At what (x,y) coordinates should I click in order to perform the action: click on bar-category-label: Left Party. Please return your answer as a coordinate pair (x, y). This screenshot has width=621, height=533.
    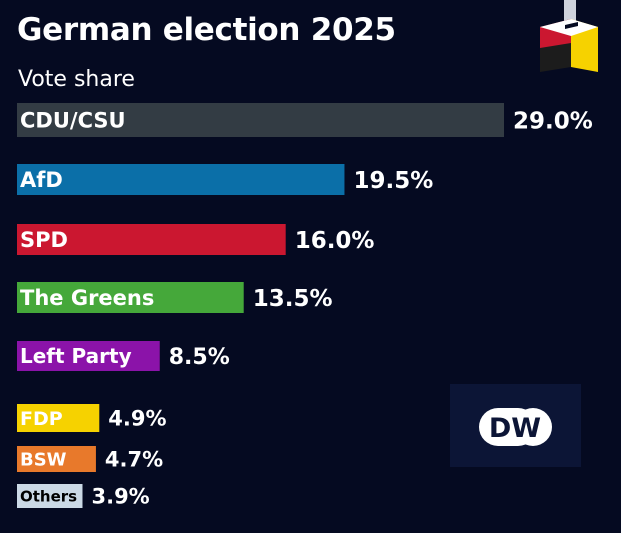
    Looking at the image, I should click on (76, 356).